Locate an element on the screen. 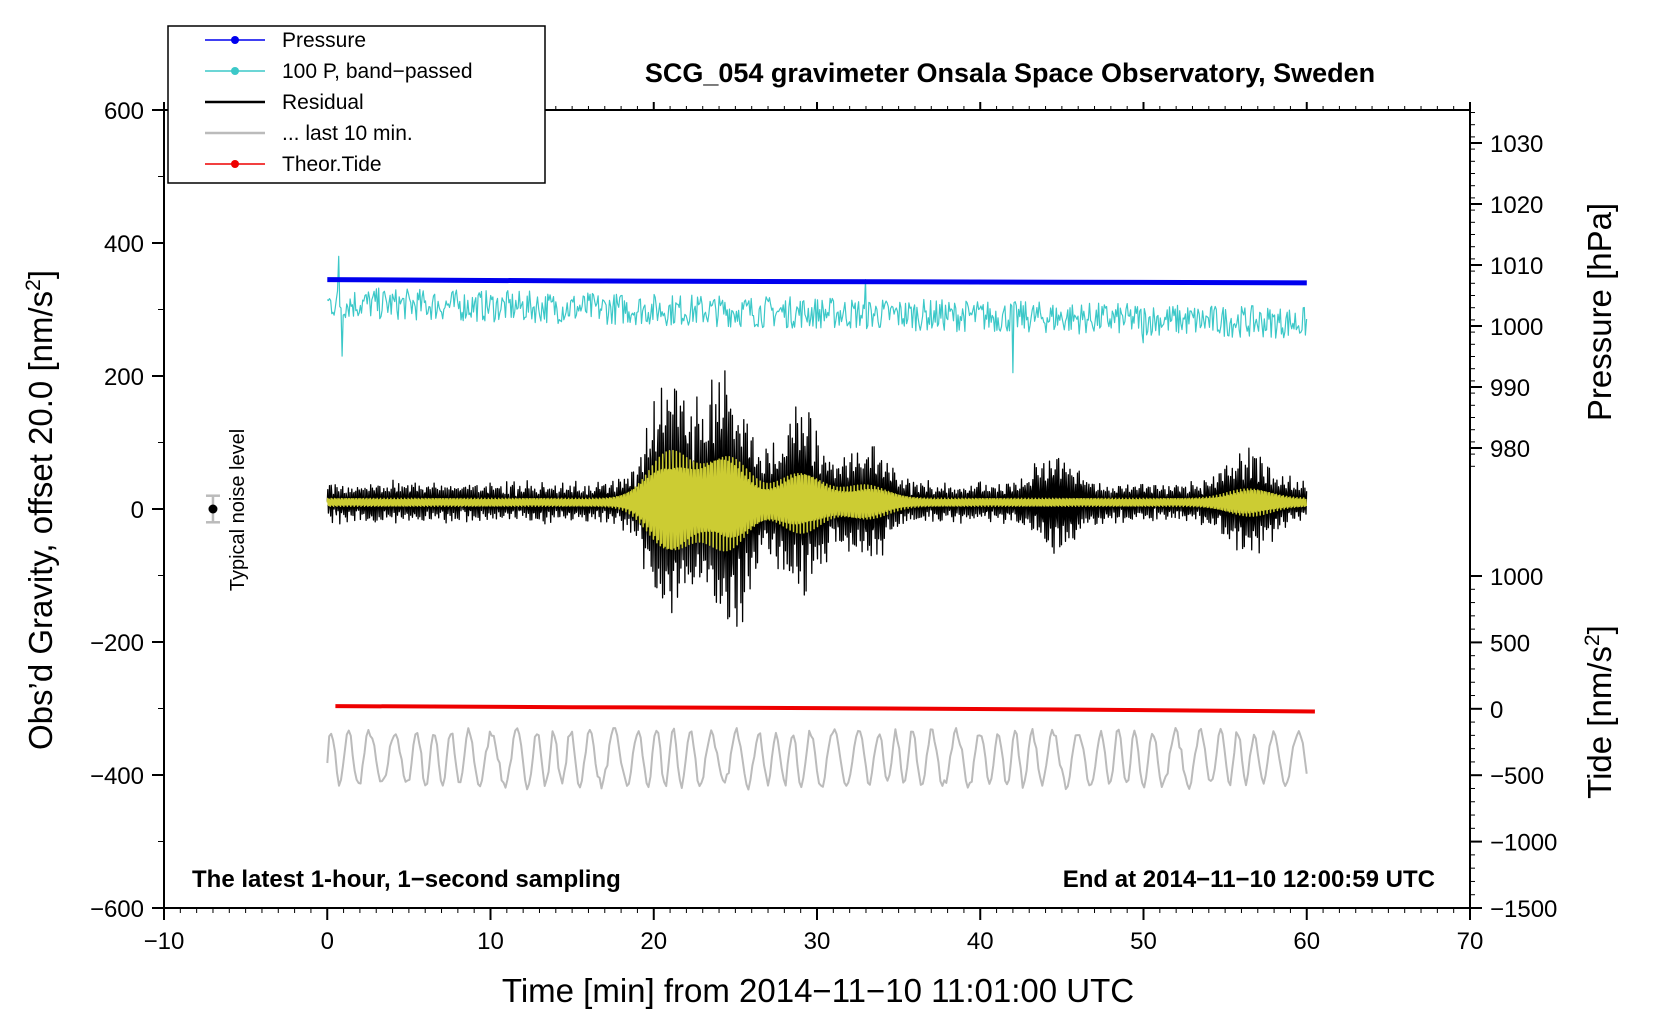  pressure-axis-title: Pressure [hPa] is located at coordinates (1599, 312).